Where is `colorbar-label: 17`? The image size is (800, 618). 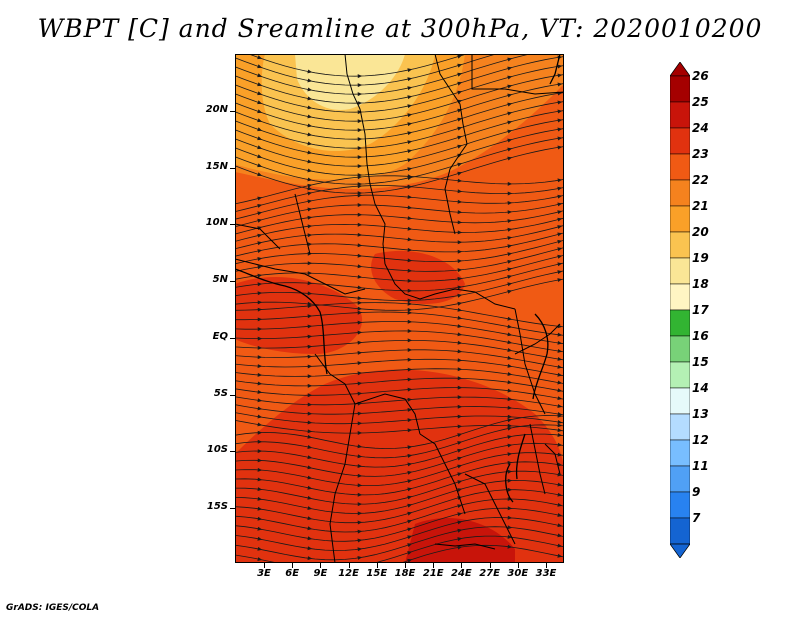 colorbar-label: 17 is located at coordinates (700, 310).